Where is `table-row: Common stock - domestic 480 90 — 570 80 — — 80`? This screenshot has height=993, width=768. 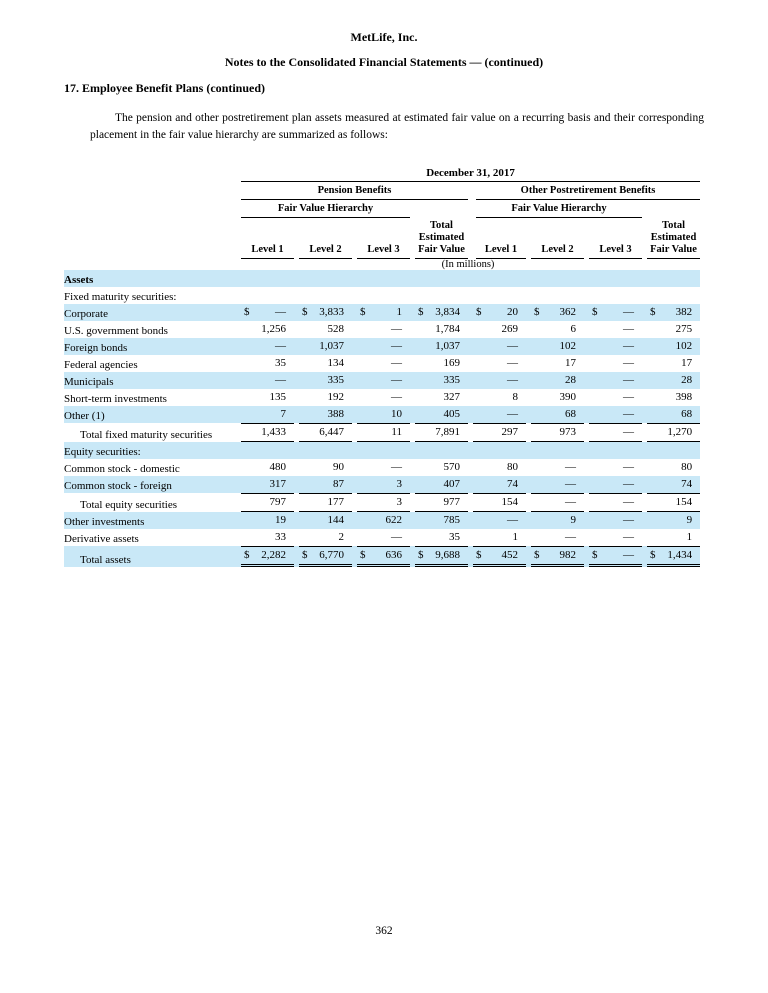 table-row: Common stock - domestic 480 90 — 570 80 — — 80 is located at coordinates (382, 467).